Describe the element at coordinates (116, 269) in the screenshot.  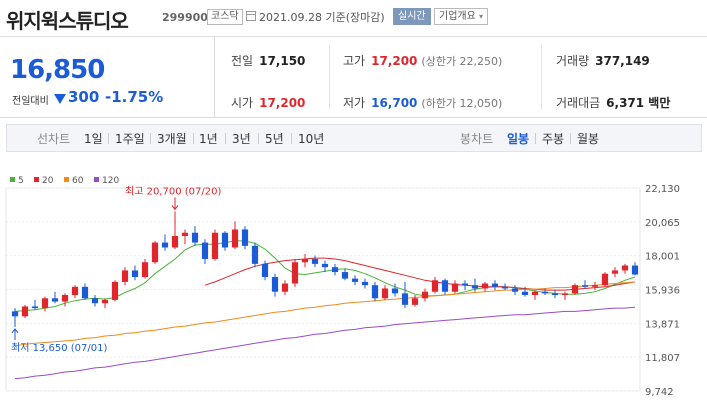
I see `chart-annotations: 최고 20,700 (07/20) 최저 13,650 (07/01)` at that location.